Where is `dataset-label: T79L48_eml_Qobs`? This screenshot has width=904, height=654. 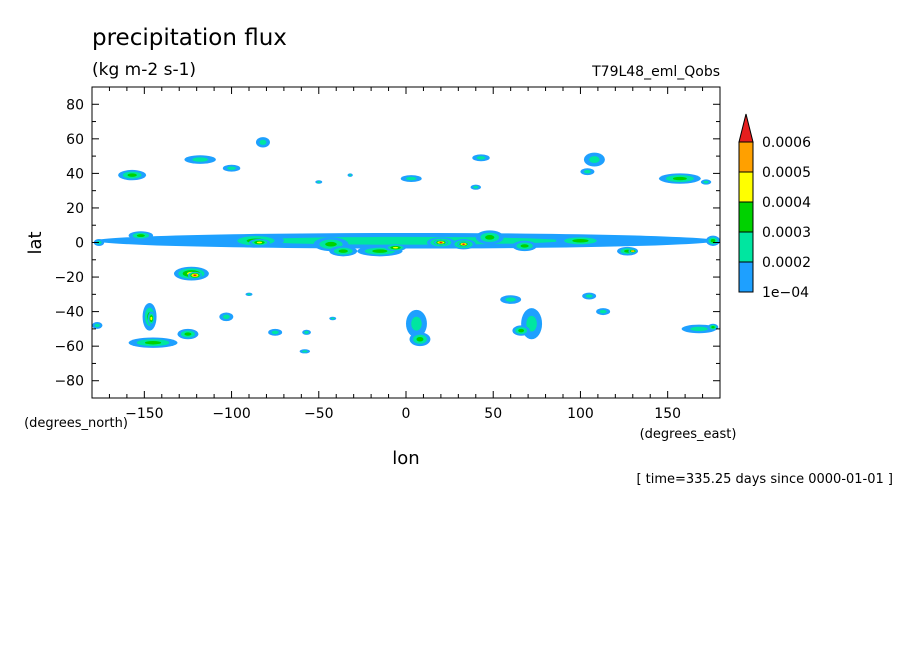 dataset-label: T79L48_eml_Qobs is located at coordinates (655, 72).